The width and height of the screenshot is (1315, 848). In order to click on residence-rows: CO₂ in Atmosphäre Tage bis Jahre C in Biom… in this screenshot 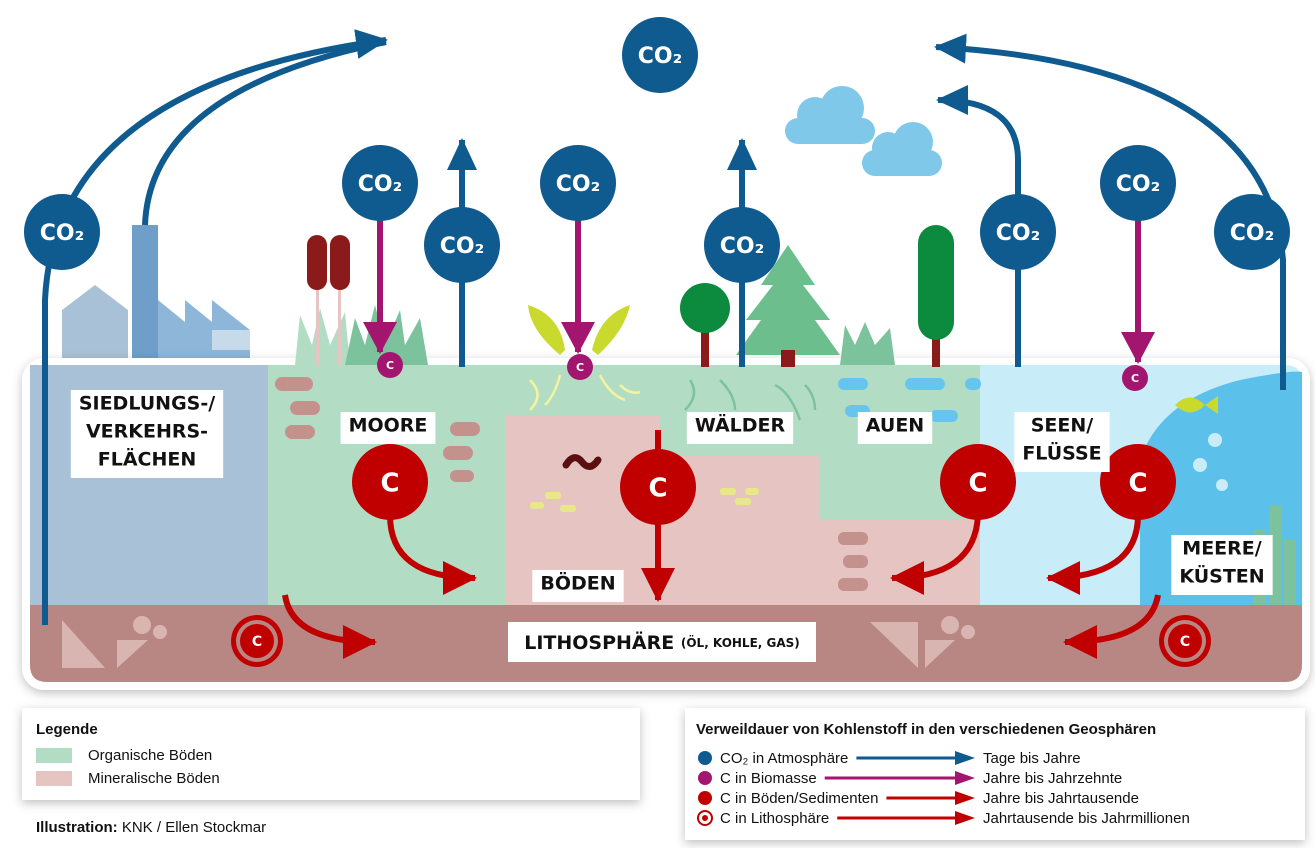, I will do `click(943, 788)`.